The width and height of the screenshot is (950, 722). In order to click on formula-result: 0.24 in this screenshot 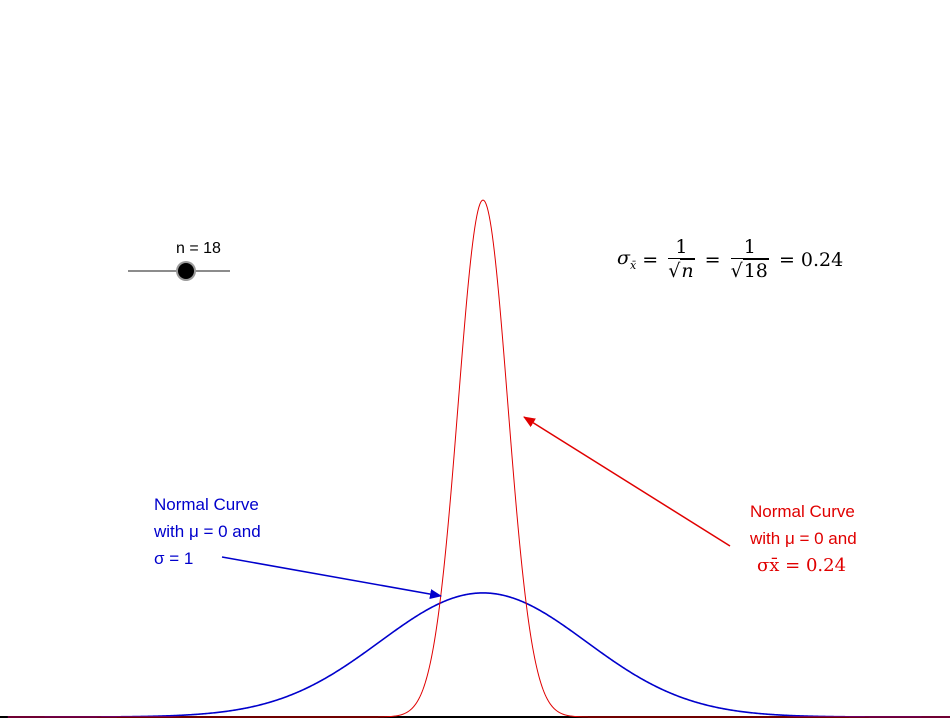, I will do `click(822, 259)`.